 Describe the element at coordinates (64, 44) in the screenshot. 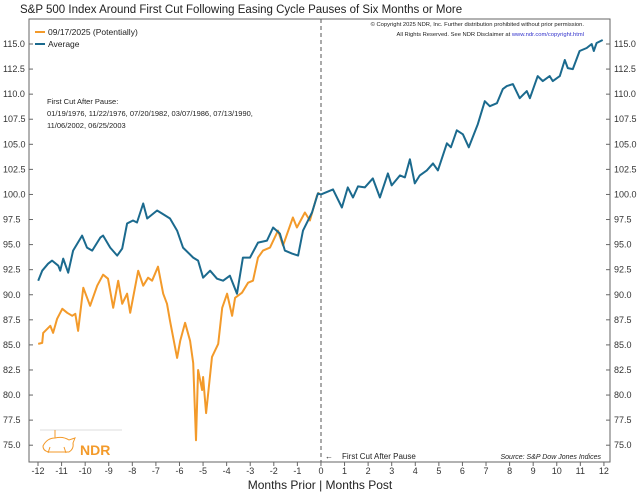

I see `legend-label-average: Average` at that location.